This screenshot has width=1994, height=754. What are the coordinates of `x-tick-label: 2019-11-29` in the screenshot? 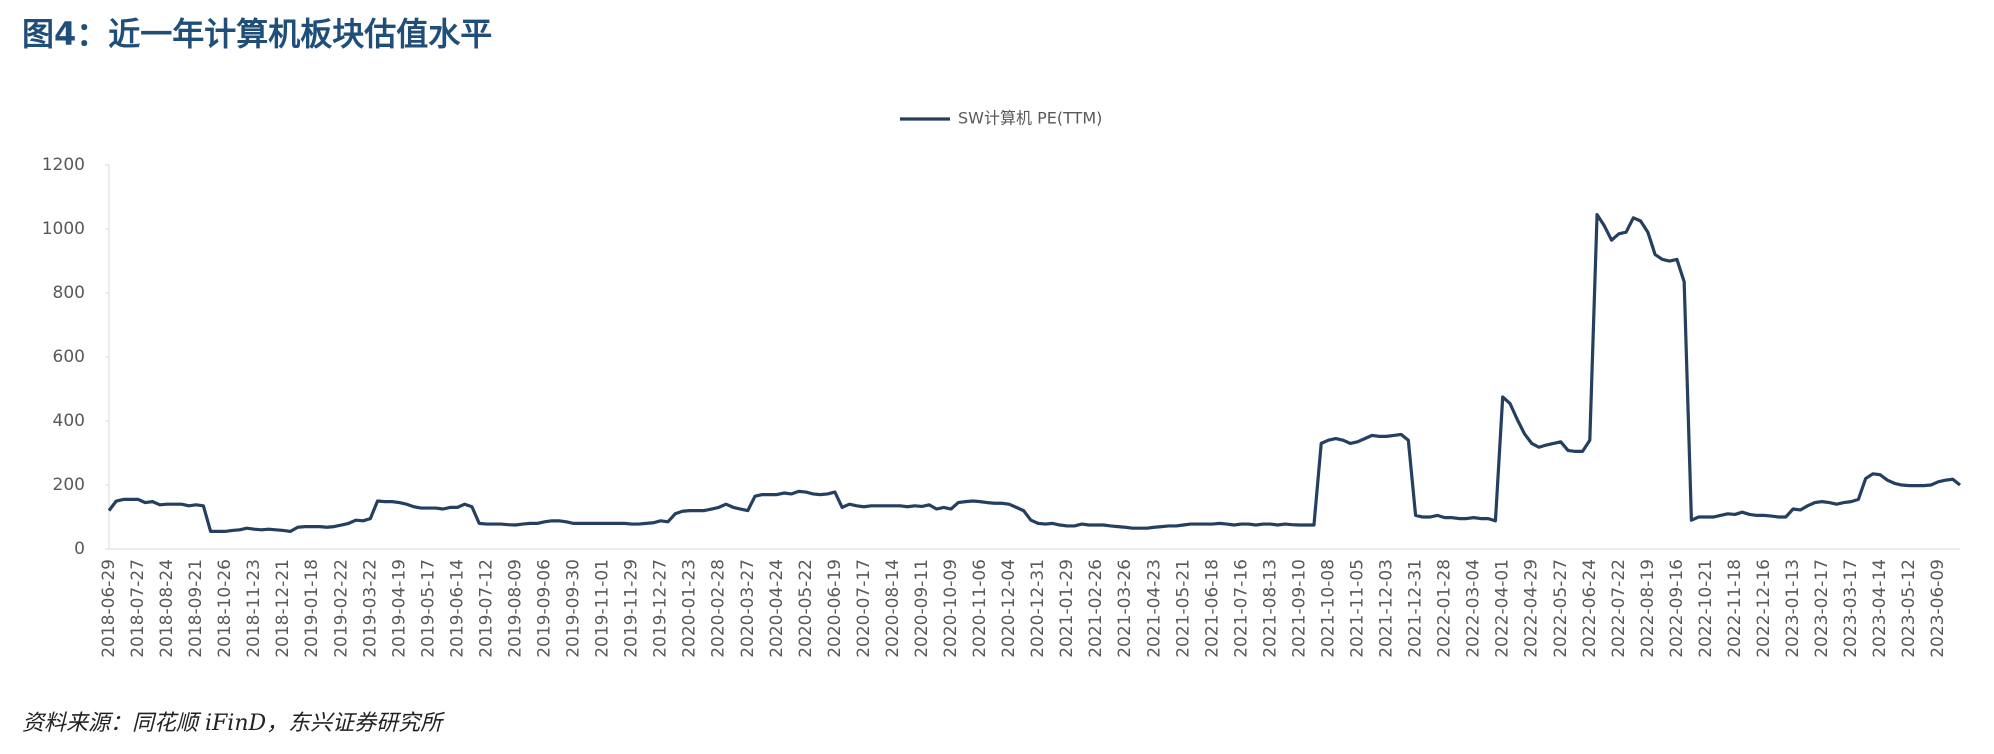 It's located at (632, 608).